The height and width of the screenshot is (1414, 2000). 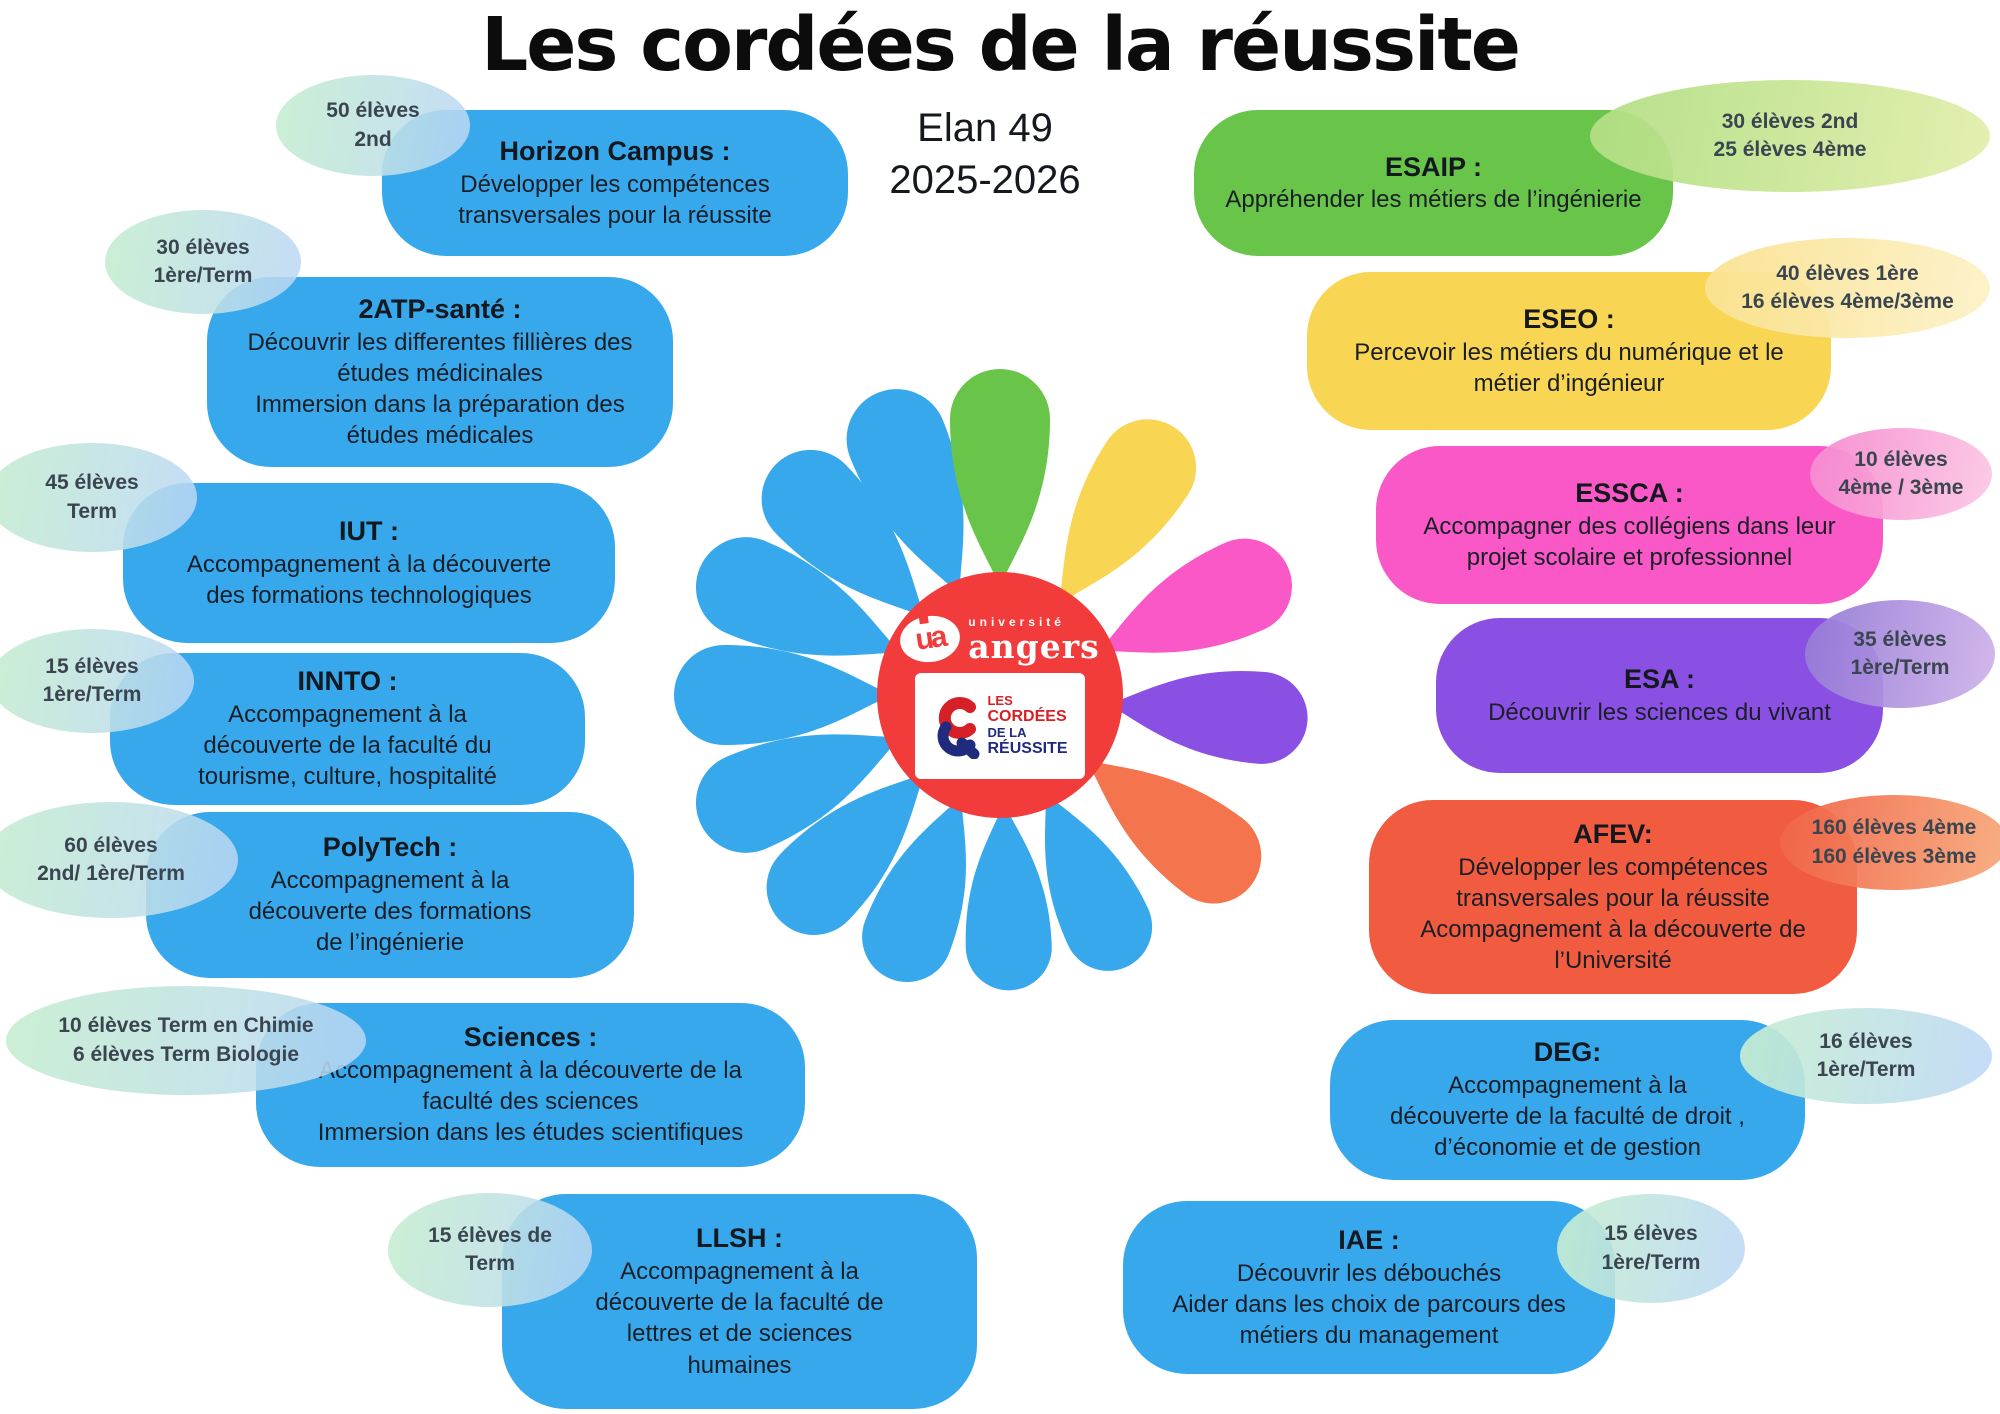 I want to click on program-name: 2ATP-santé :, so click(x=440, y=308).